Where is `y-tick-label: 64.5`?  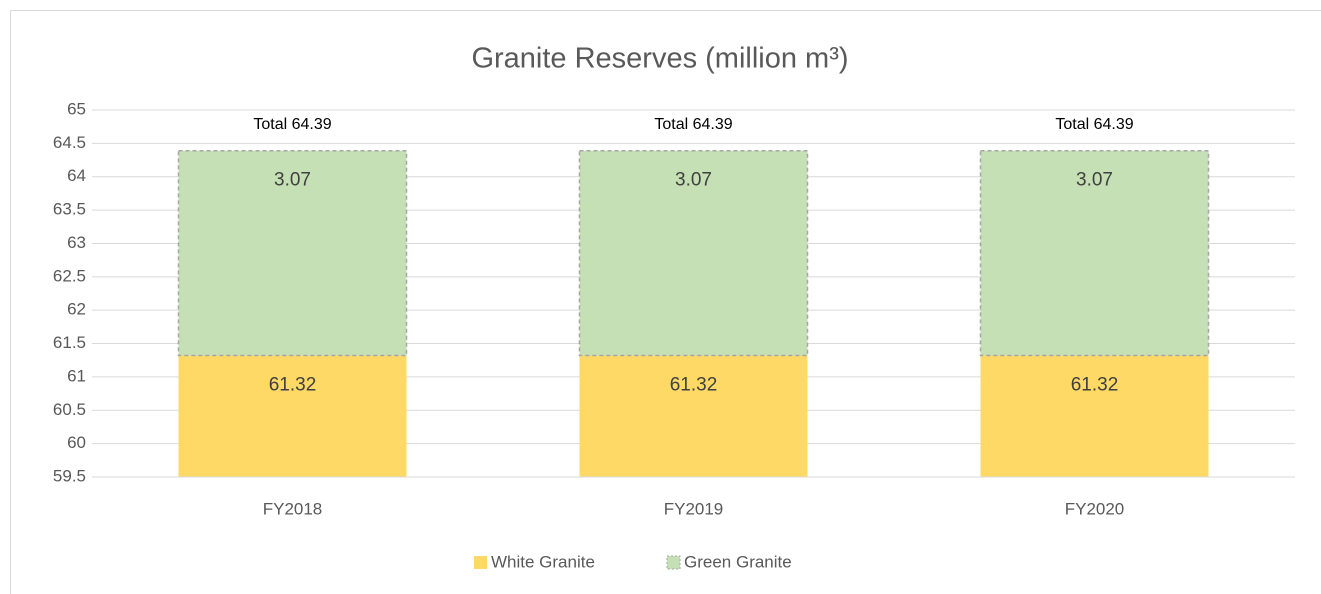 y-tick-label: 64.5 is located at coordinates (69, 142).